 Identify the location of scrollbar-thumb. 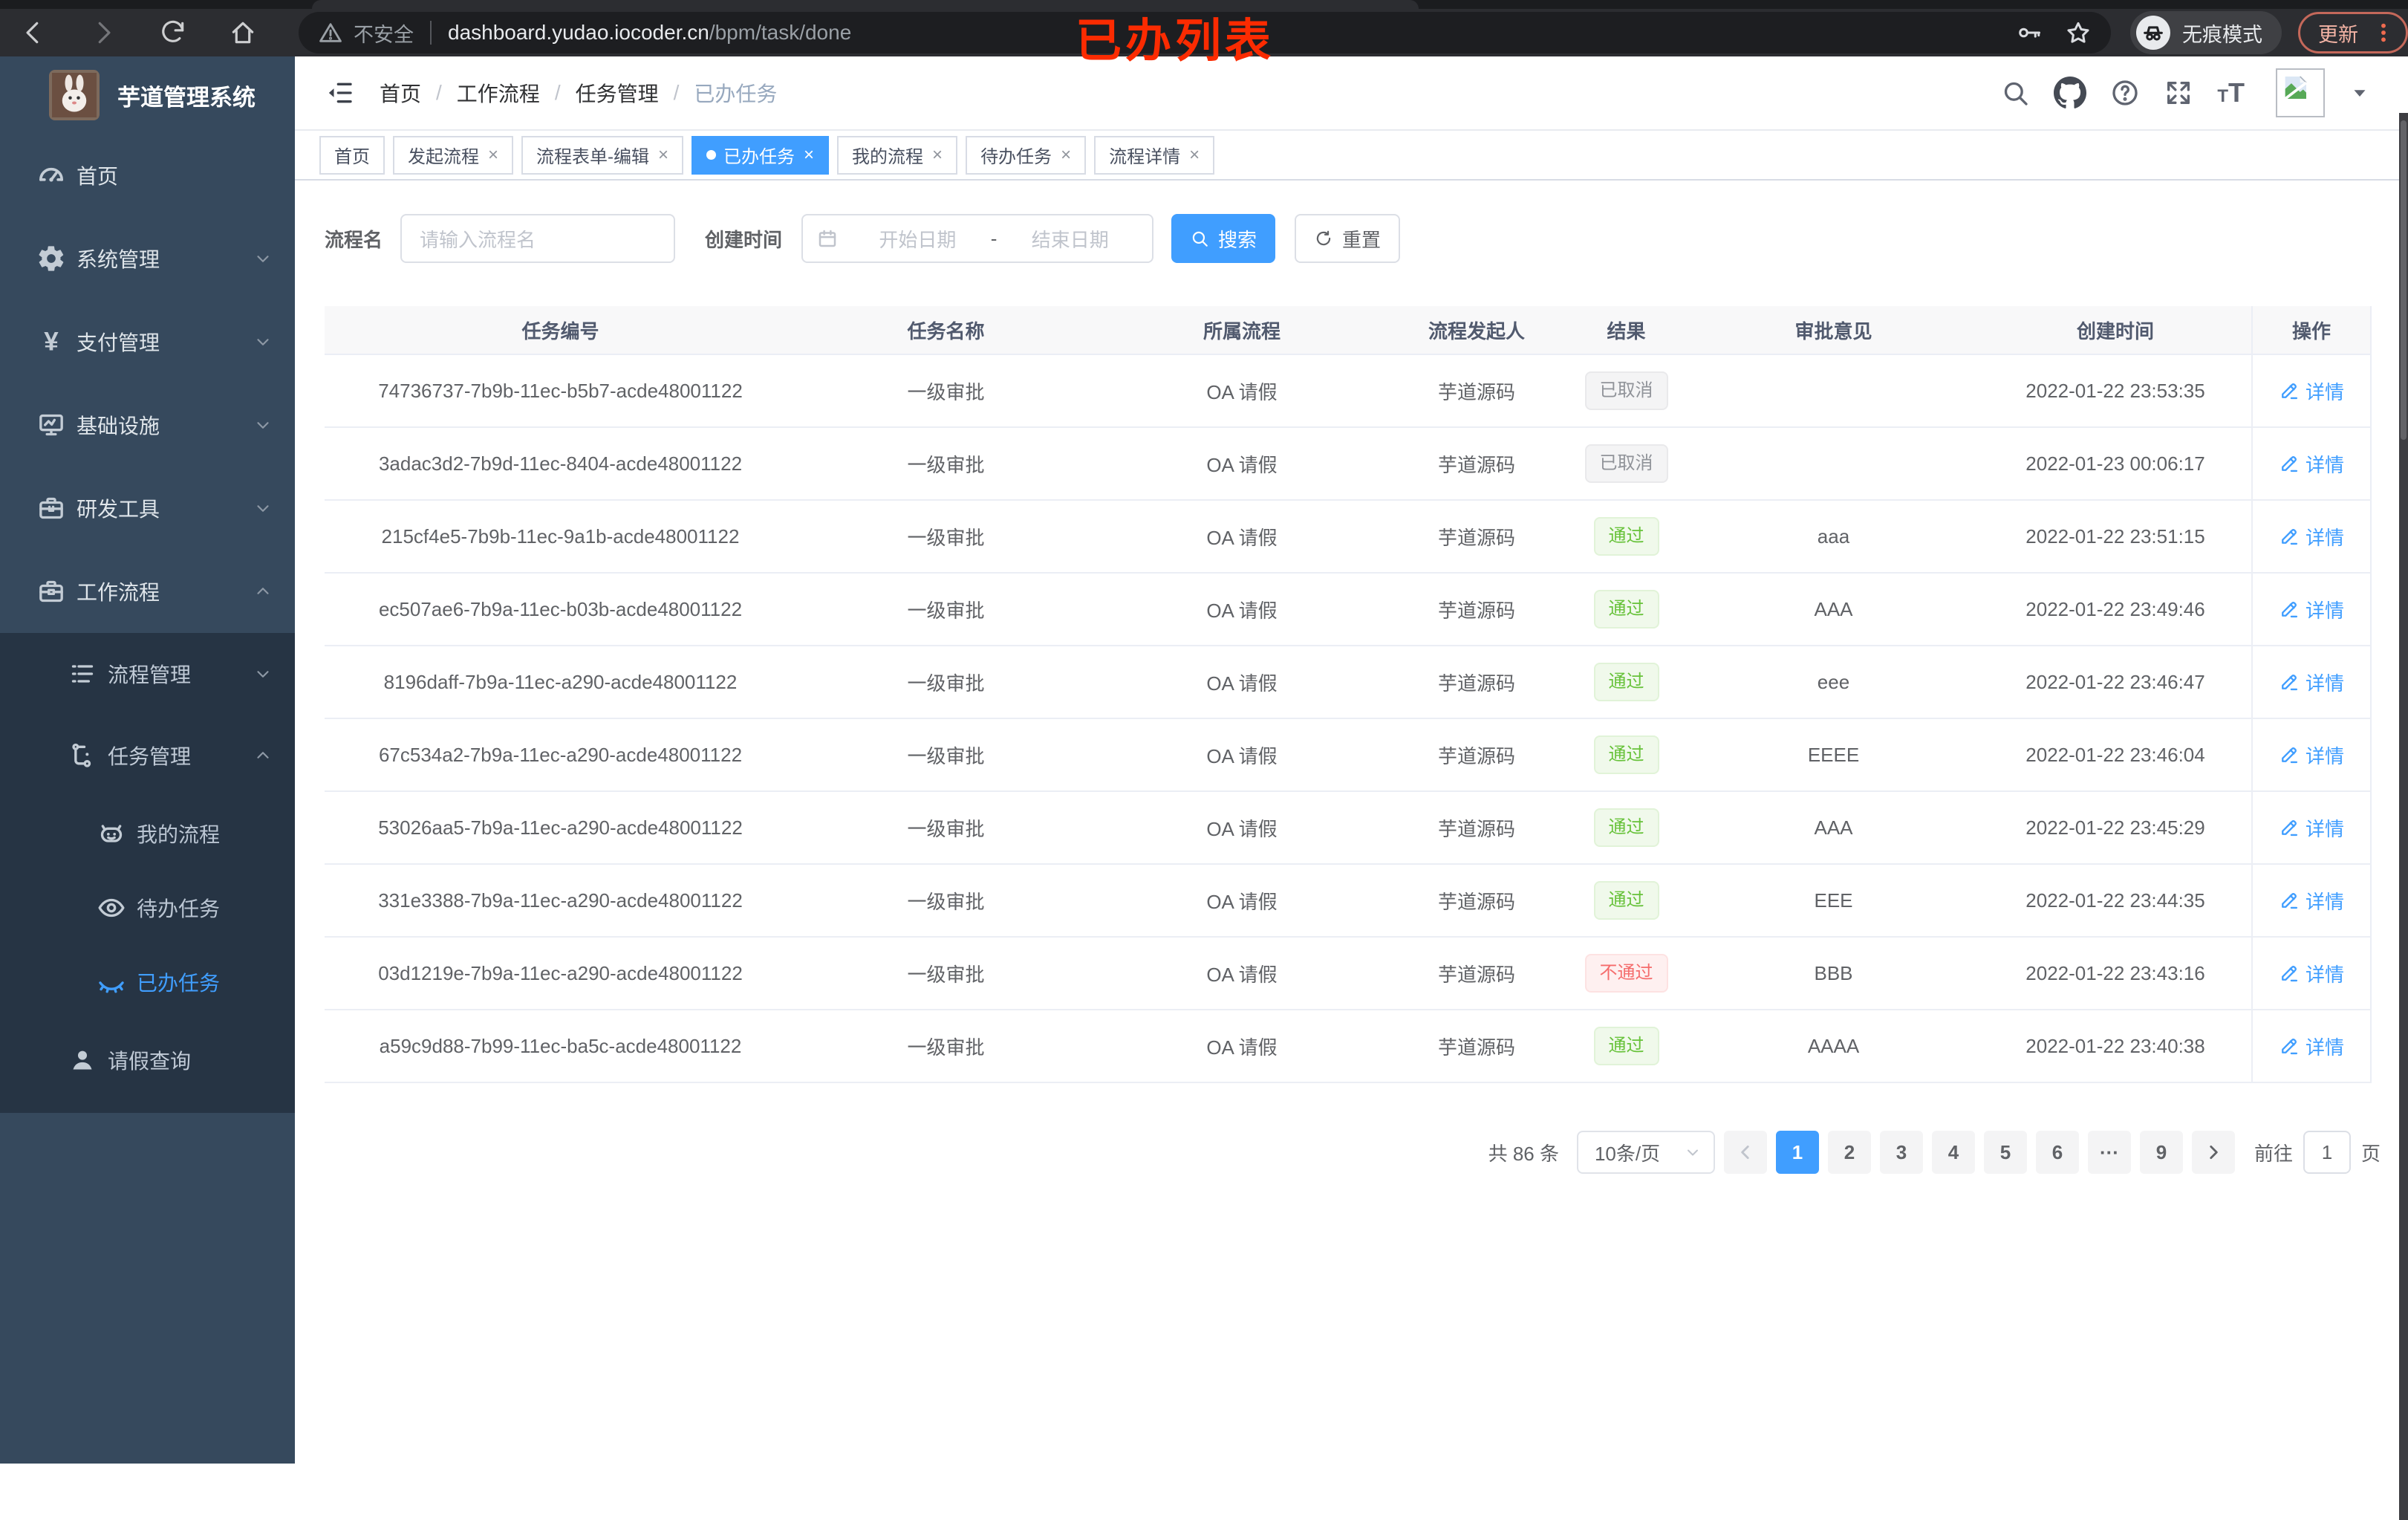
(2404, 280).